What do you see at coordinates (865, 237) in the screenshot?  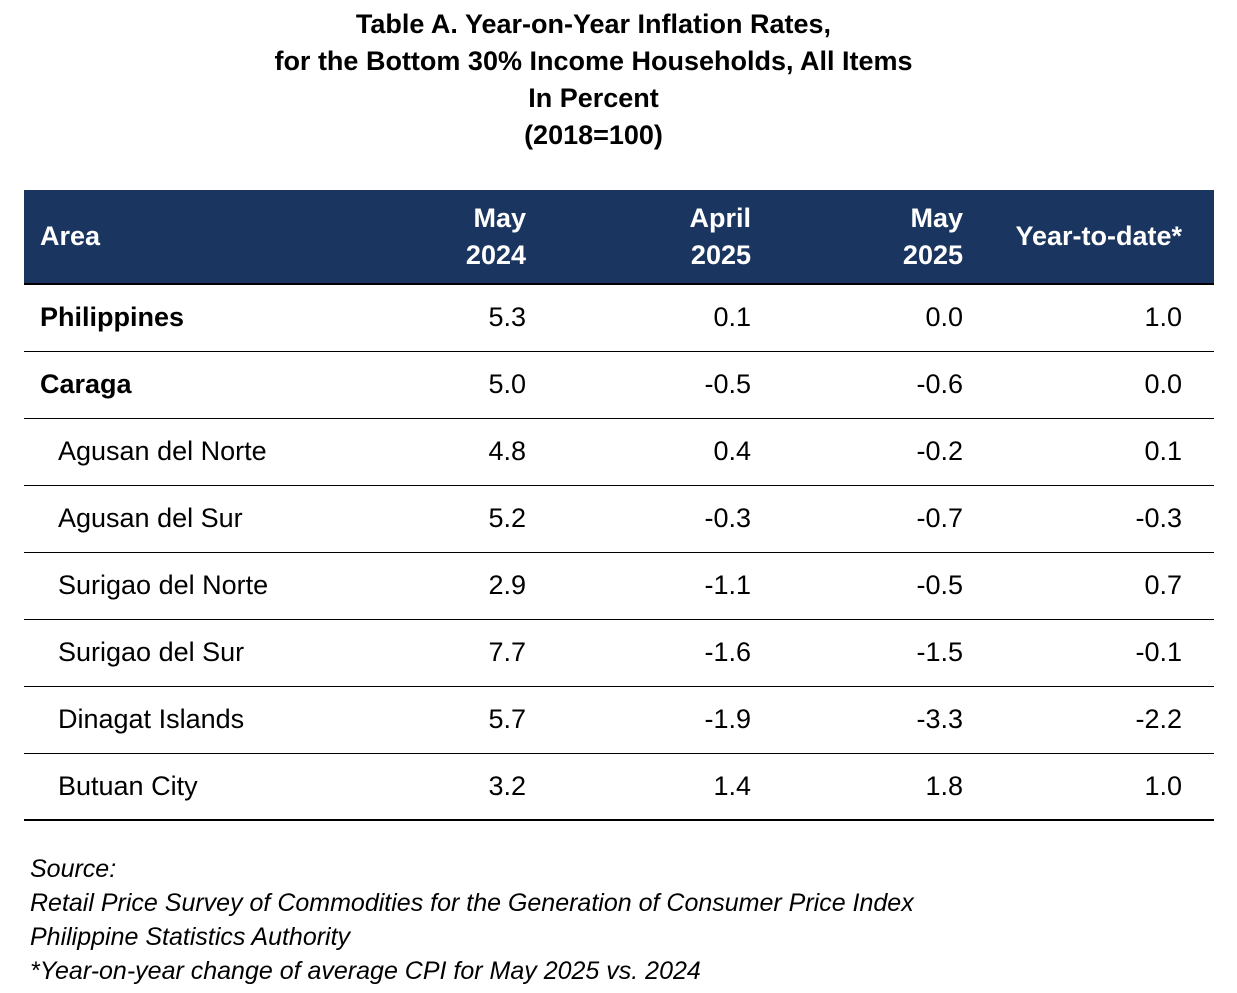 I see `column-header-may-2025: May 2025` at bounding box center [865, 237].